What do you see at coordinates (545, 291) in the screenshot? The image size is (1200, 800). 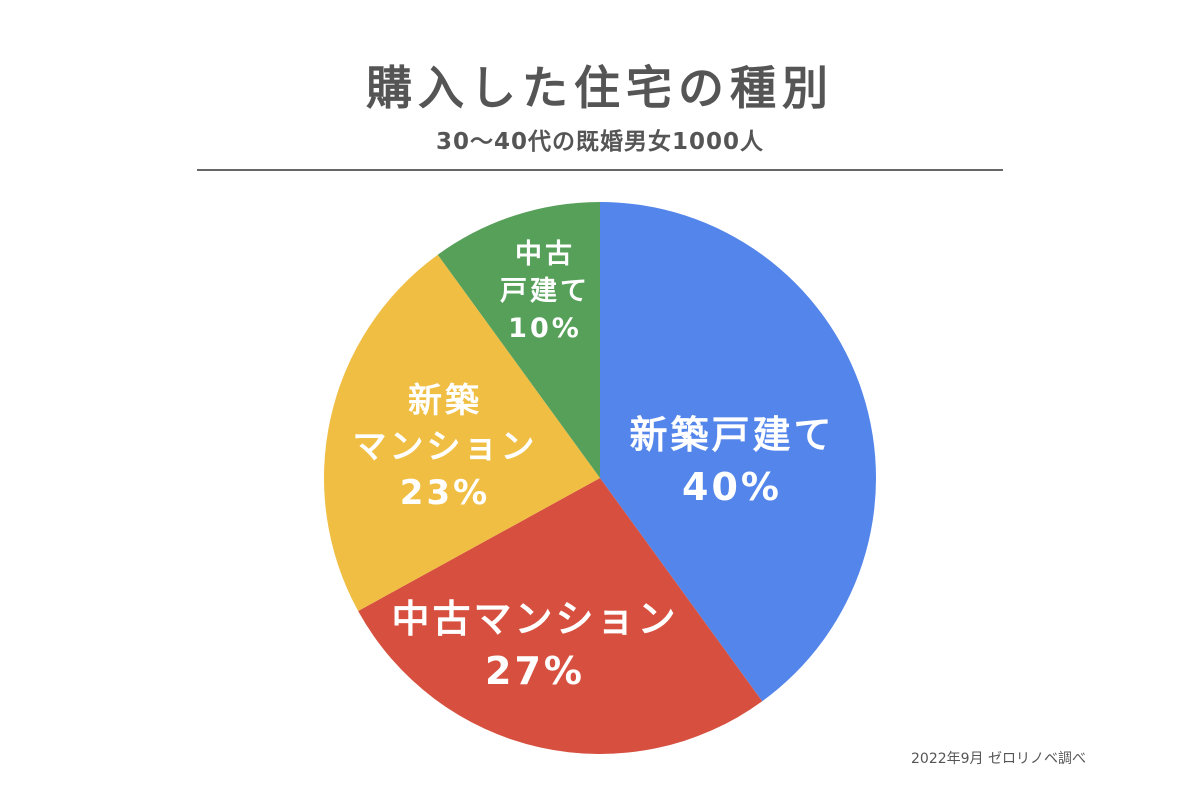 I see `slice-category-label: 戸建て` at bounding box center [545, 291].